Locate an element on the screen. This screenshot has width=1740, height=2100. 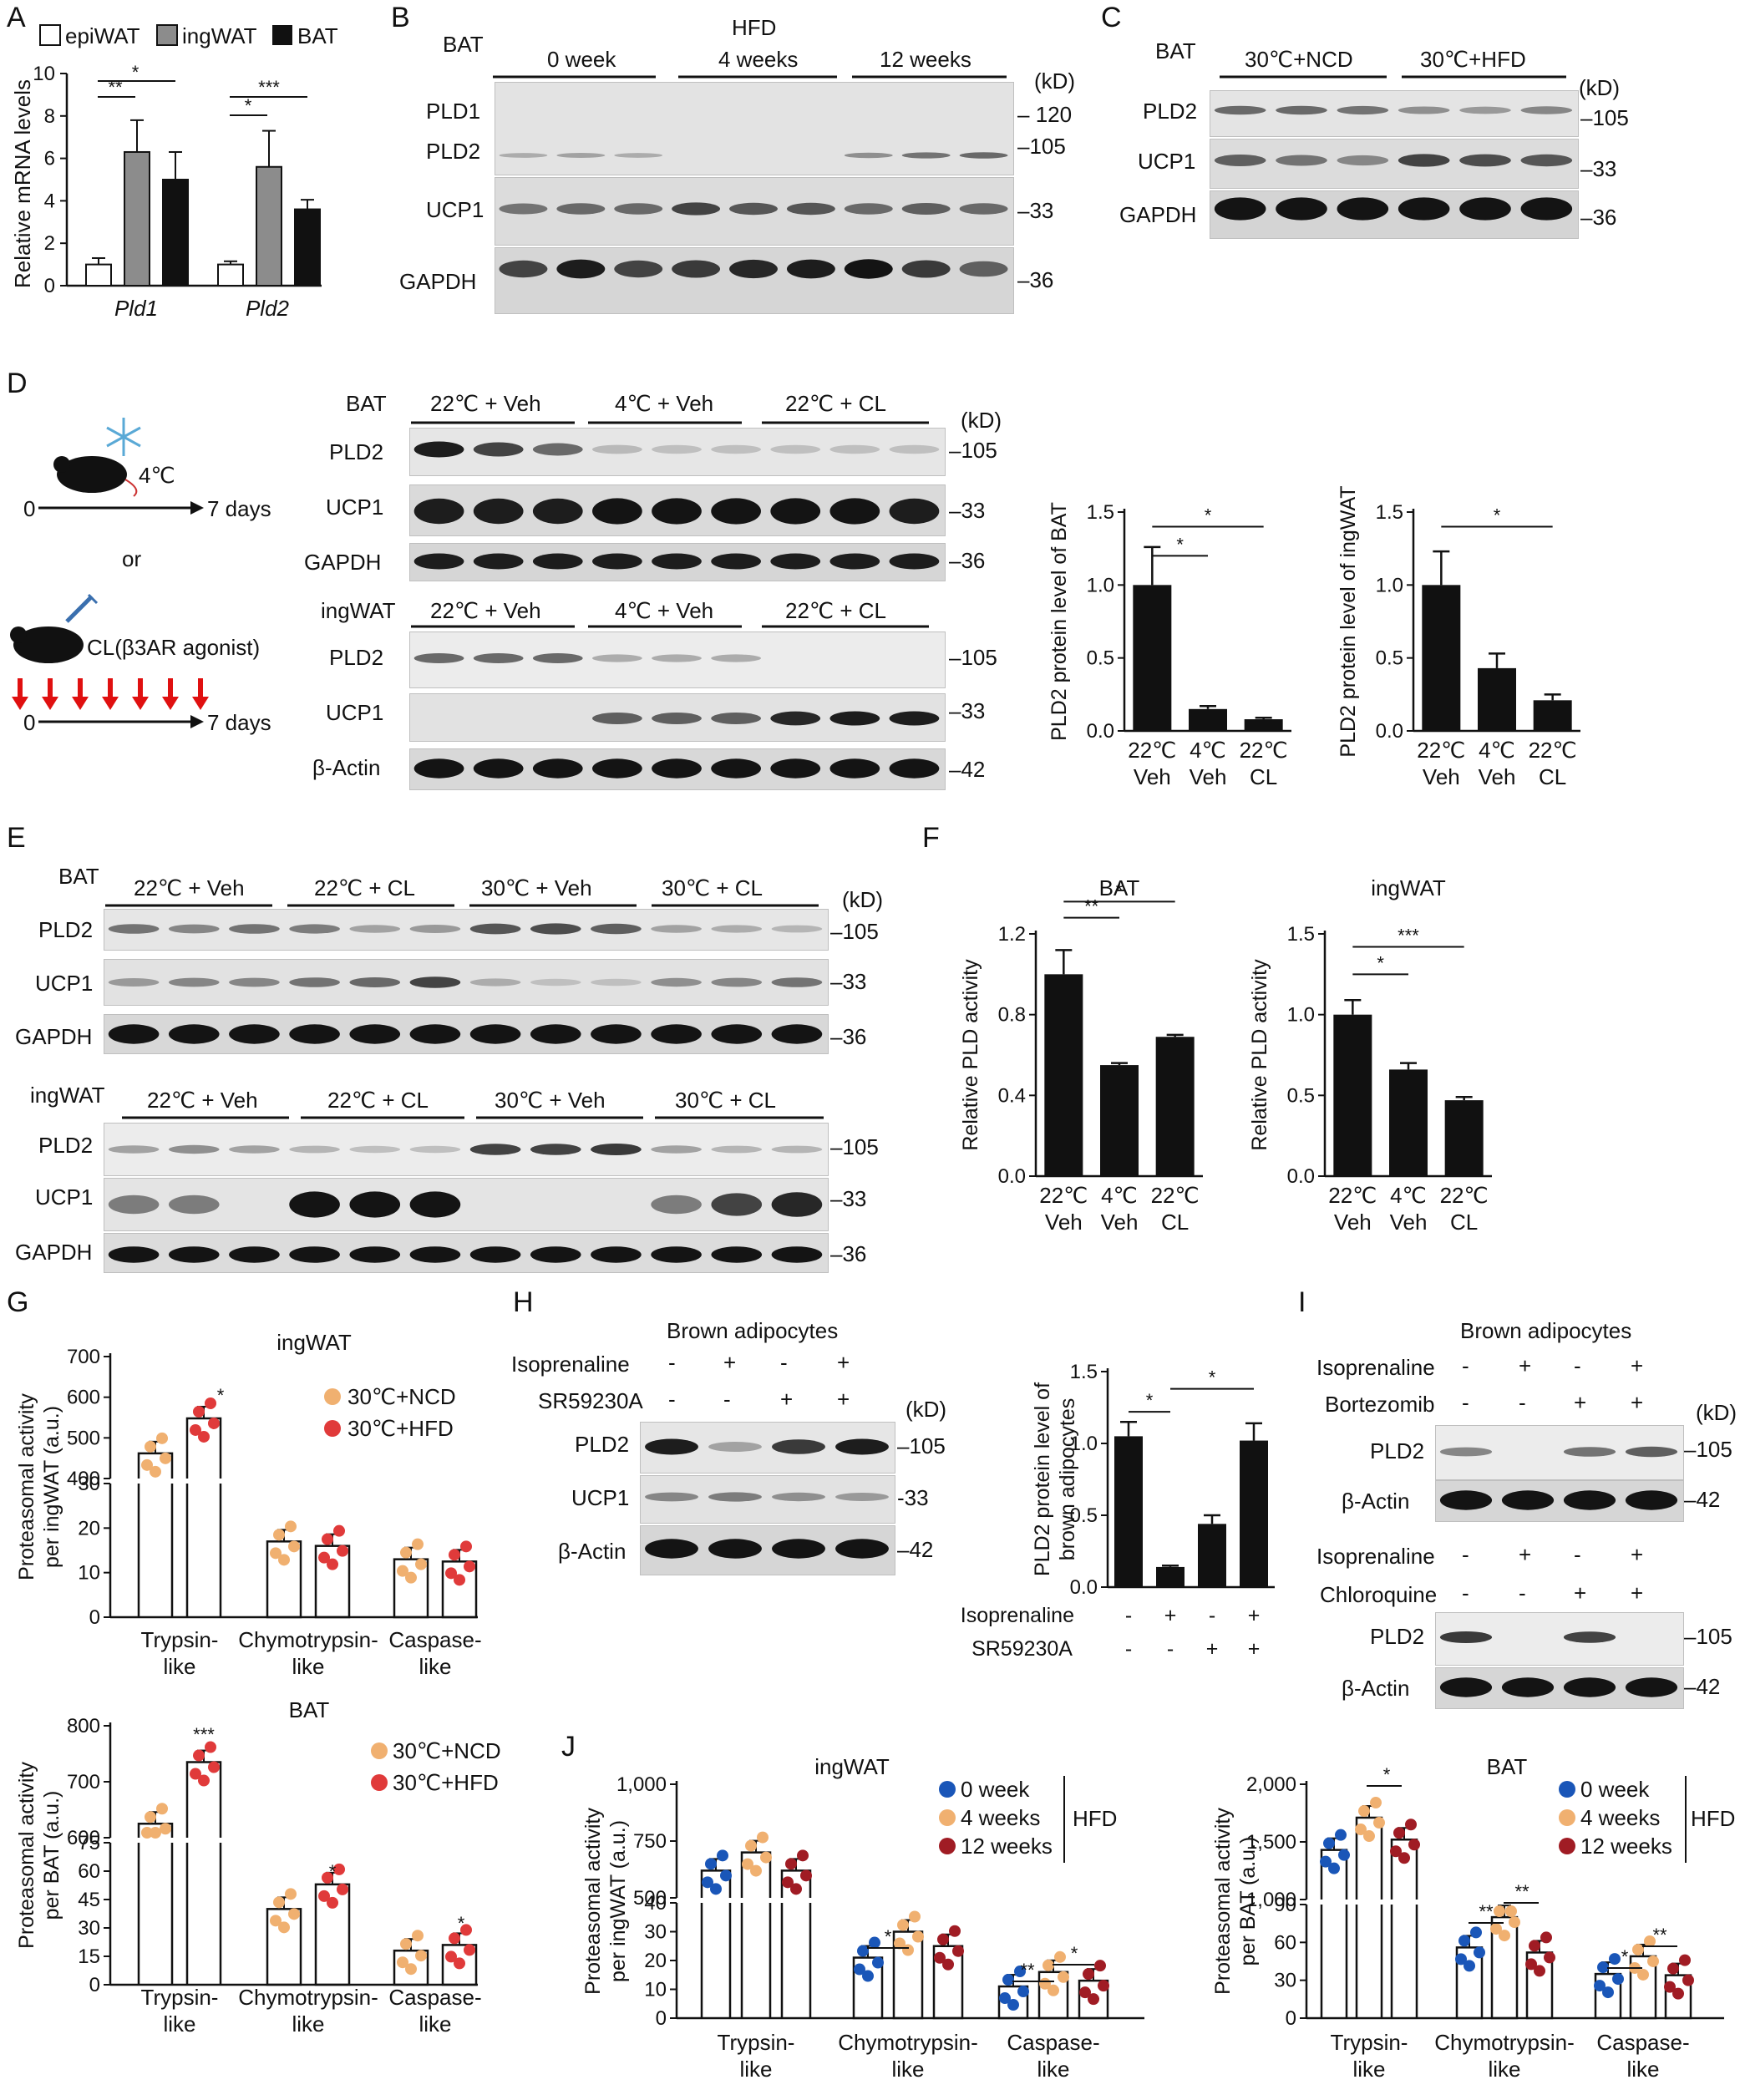
group-header-hfd: HFD is located at coordinates (755, 27).